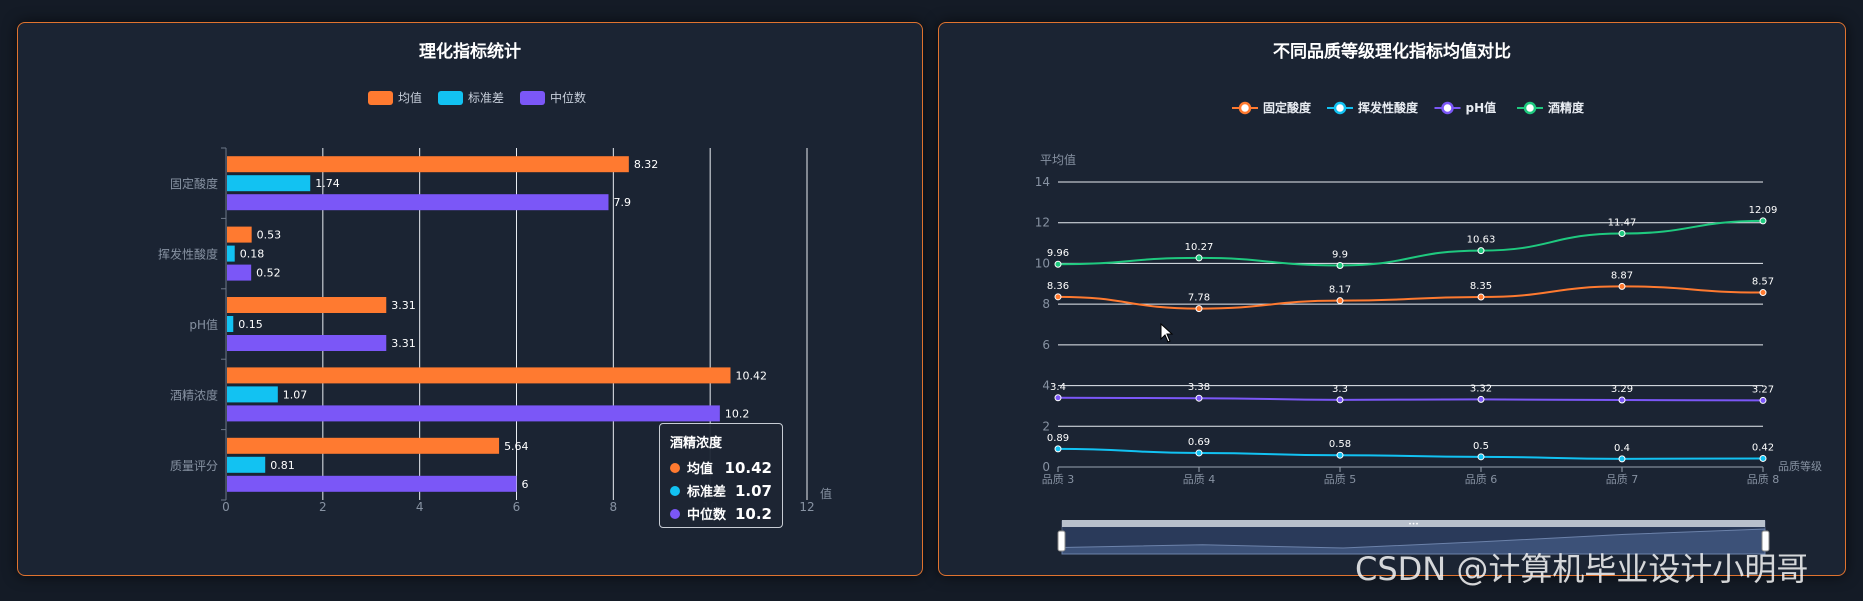 The height and width of the screenshot is (601, 1863). What do you see at coordinates (1058, 438) in the screenshot?
I see `data-label: 0.89` at bounding box center [1058, 438].